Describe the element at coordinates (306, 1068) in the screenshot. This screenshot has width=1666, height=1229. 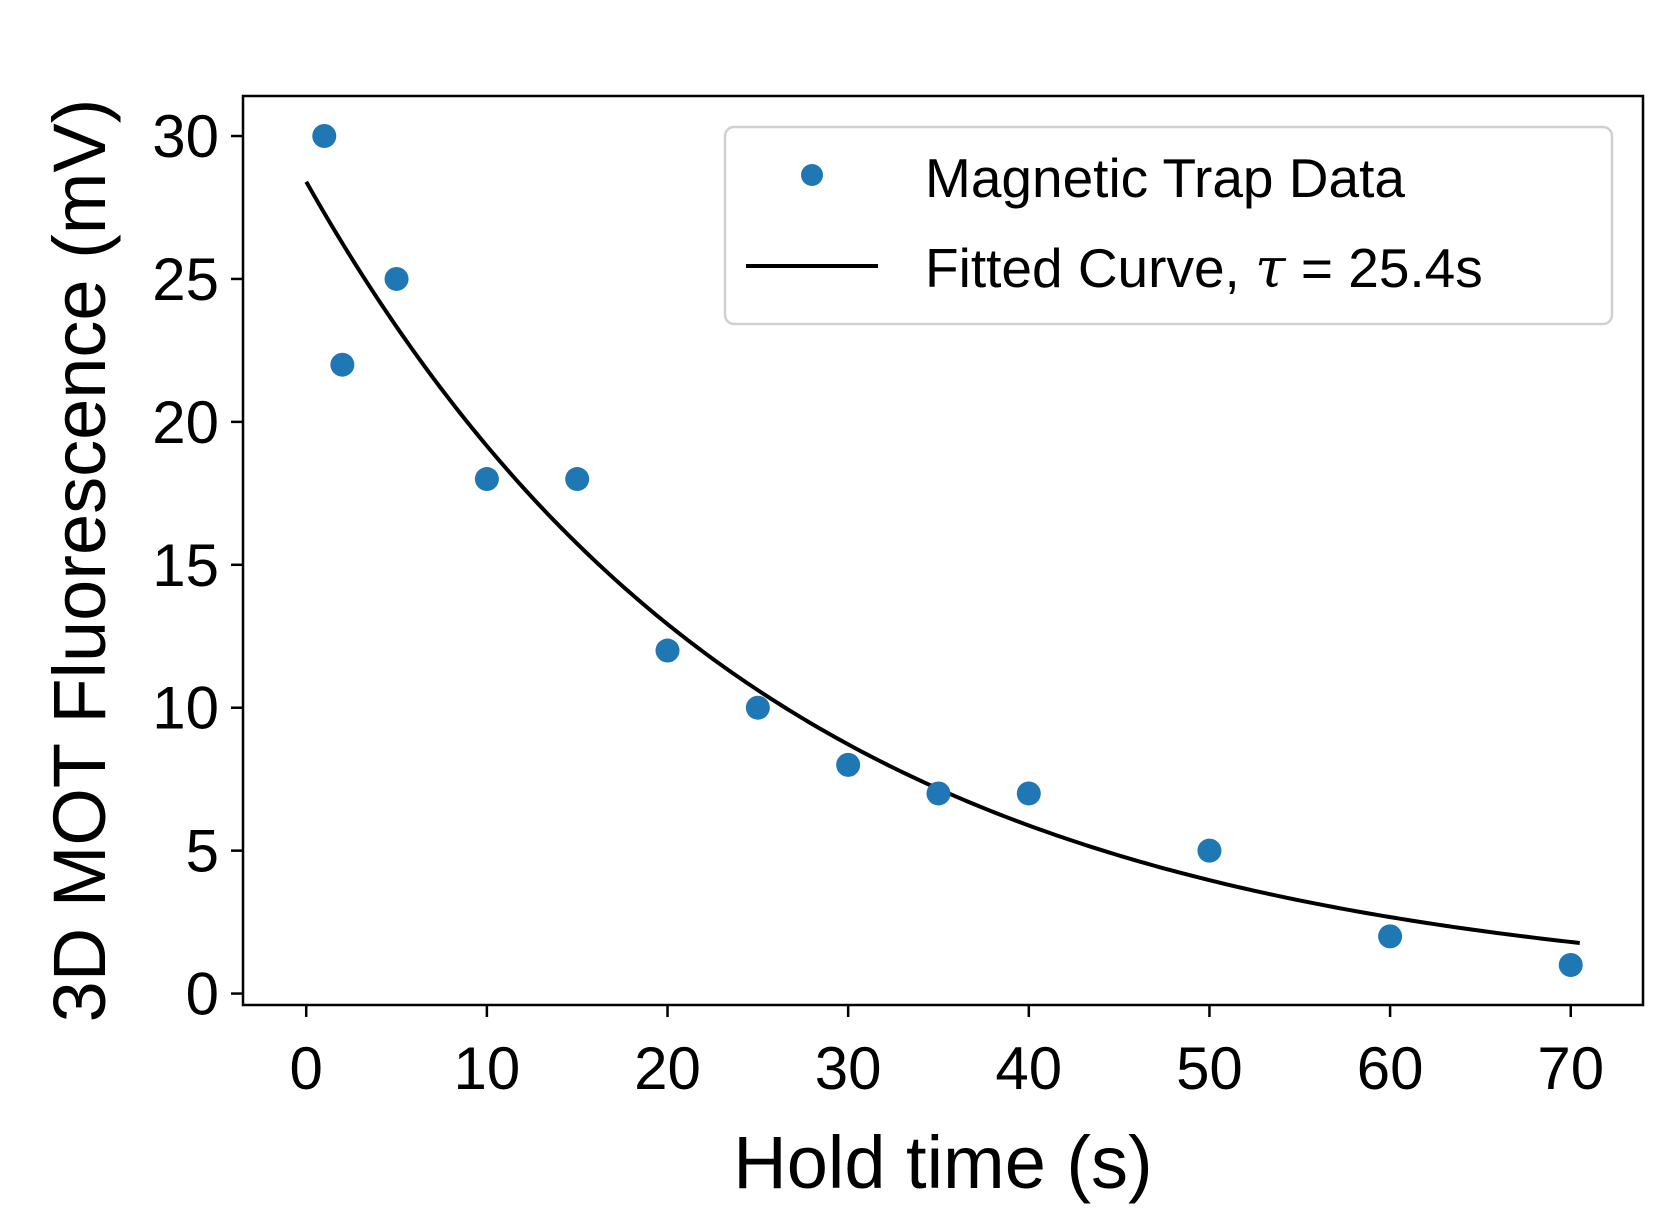
I see `x-tick-label-0: 0` at that location.